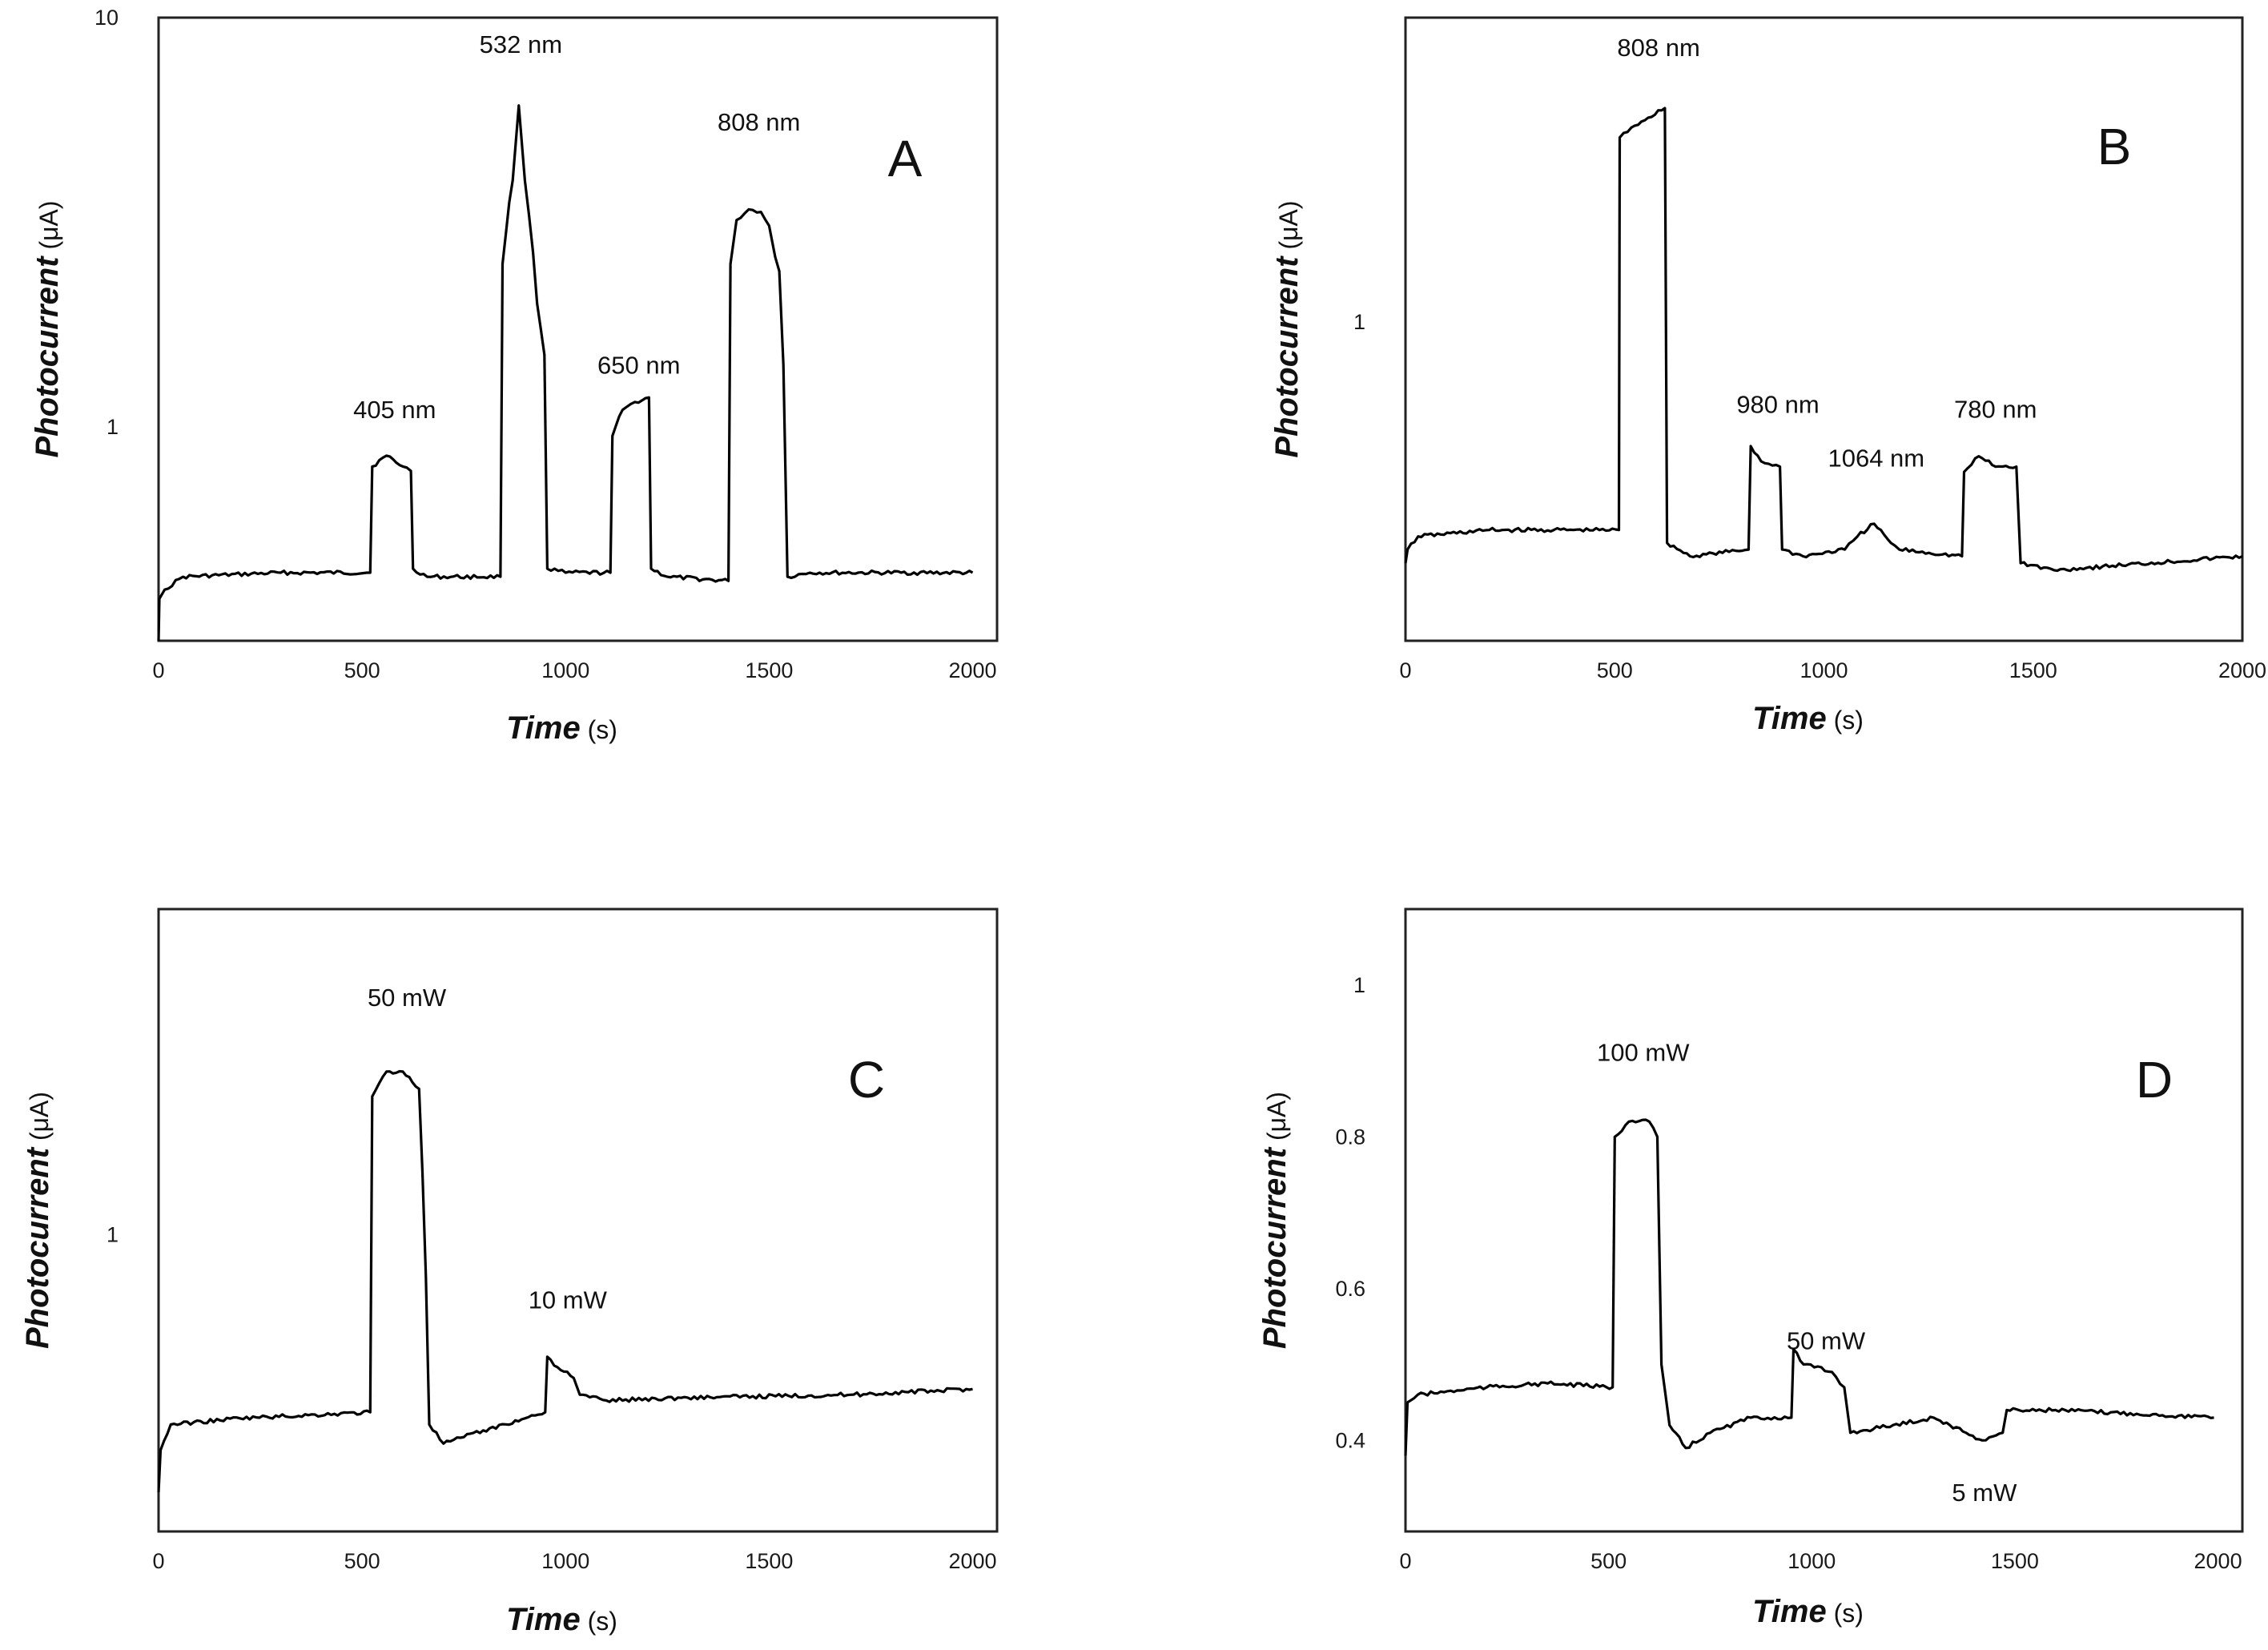  What do you see at coordinates (905, 158) in the screenshot?
I see `panel-label: A` at bounding box center [905, 158].